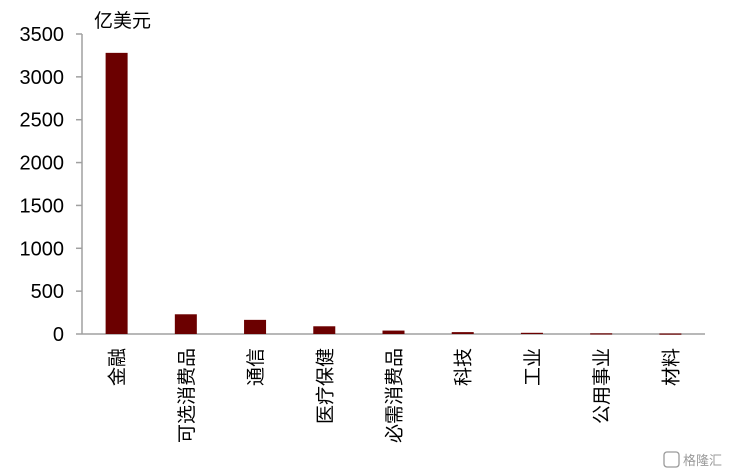  I want to click on y-tick-label: 1000, so click(42, 249).